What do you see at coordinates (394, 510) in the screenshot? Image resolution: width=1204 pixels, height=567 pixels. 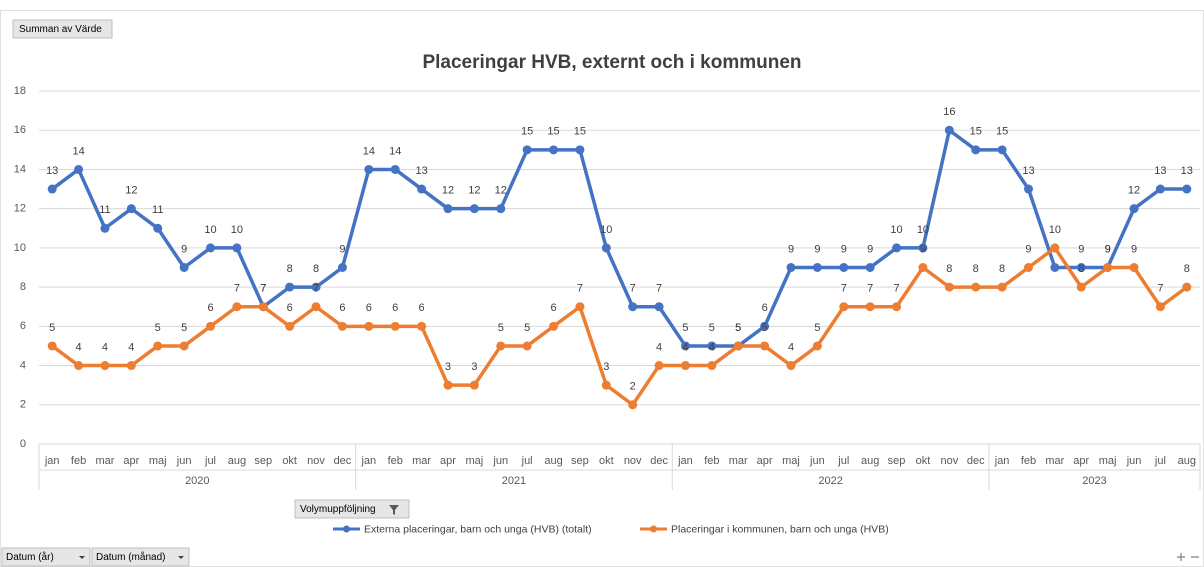 I see `filter-icon` at bounding box center [394, 510].